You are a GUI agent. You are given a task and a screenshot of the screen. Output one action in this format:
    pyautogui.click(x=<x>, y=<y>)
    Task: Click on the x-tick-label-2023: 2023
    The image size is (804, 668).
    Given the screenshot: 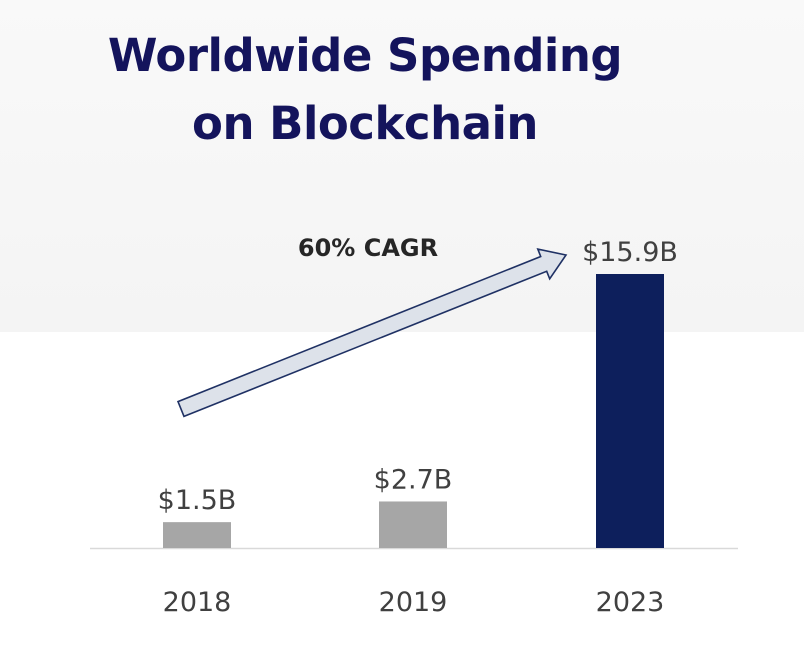 What is the action you would take?
    pyautogui.click(x=630, y=602)
    